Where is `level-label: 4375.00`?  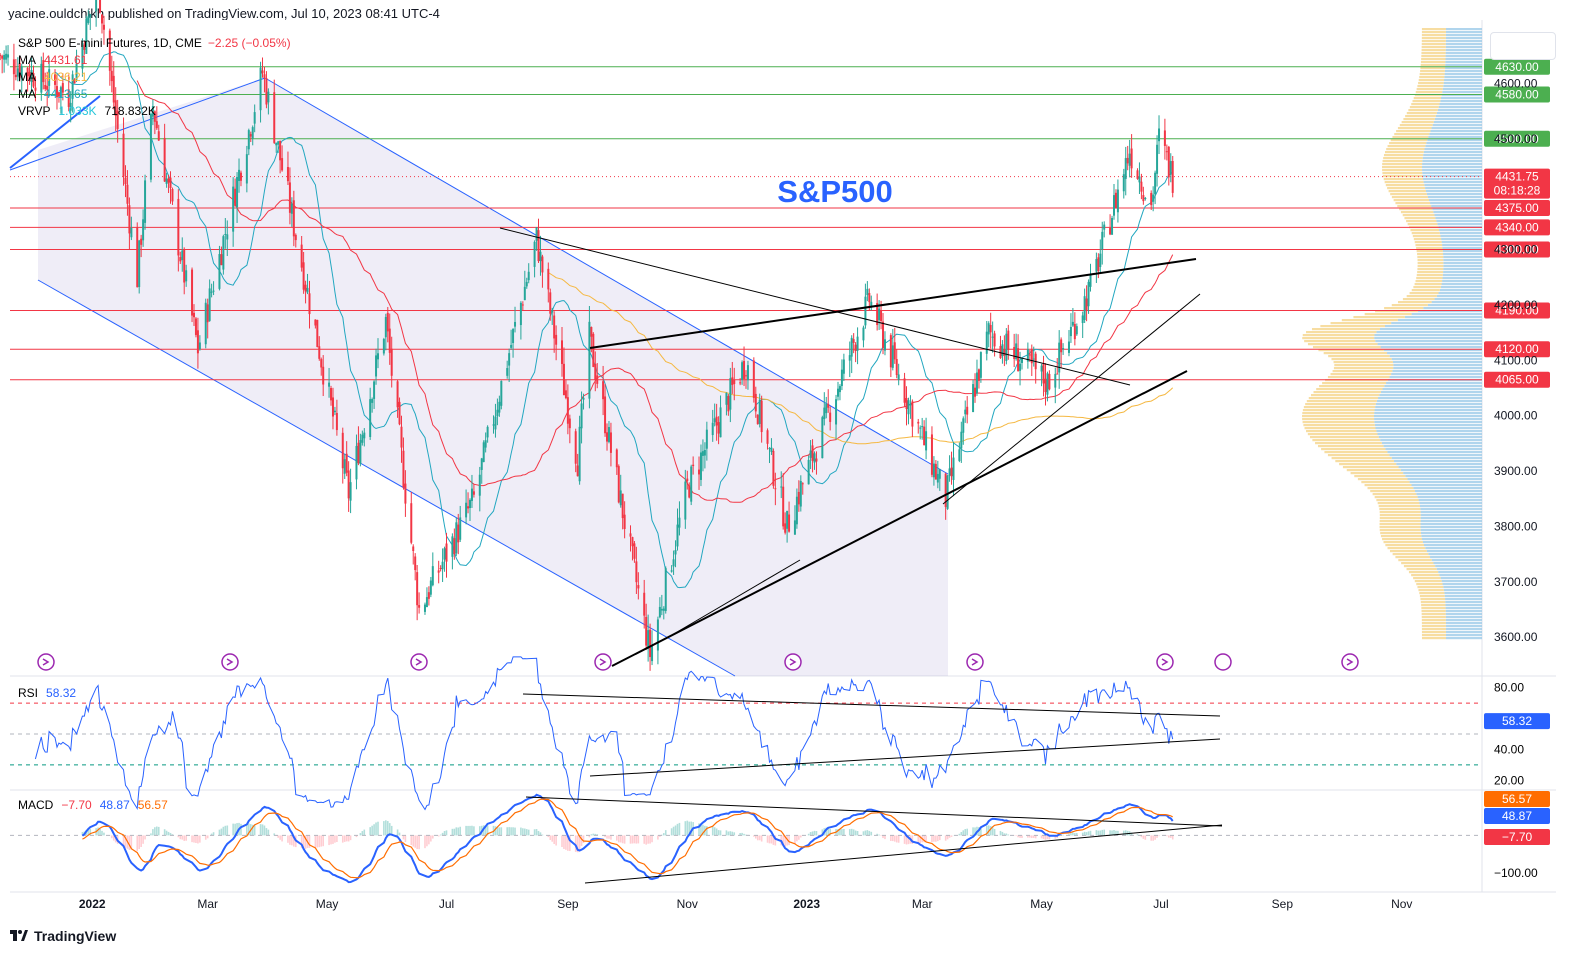 level-label: 4375.00 is located at coordinates (1517, 208).